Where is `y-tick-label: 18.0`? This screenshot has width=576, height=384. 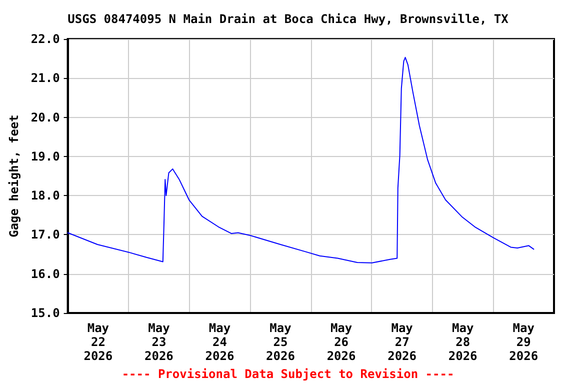
y-tick-label: 18.0 is located at coordinates (45, 195).